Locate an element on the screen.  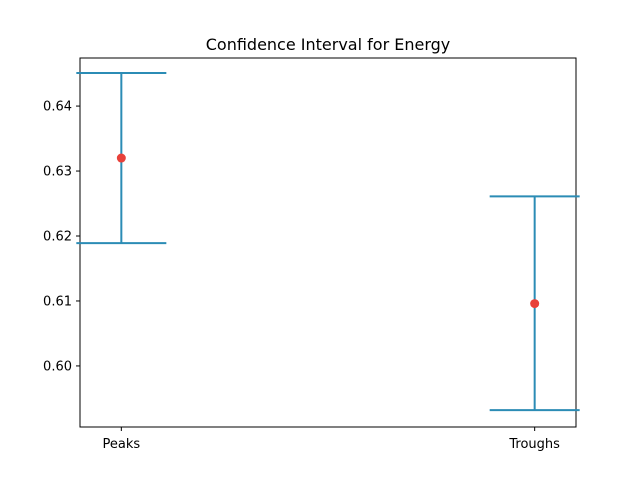
x-tick-label: Troughs is located at coordinates (534, 444).